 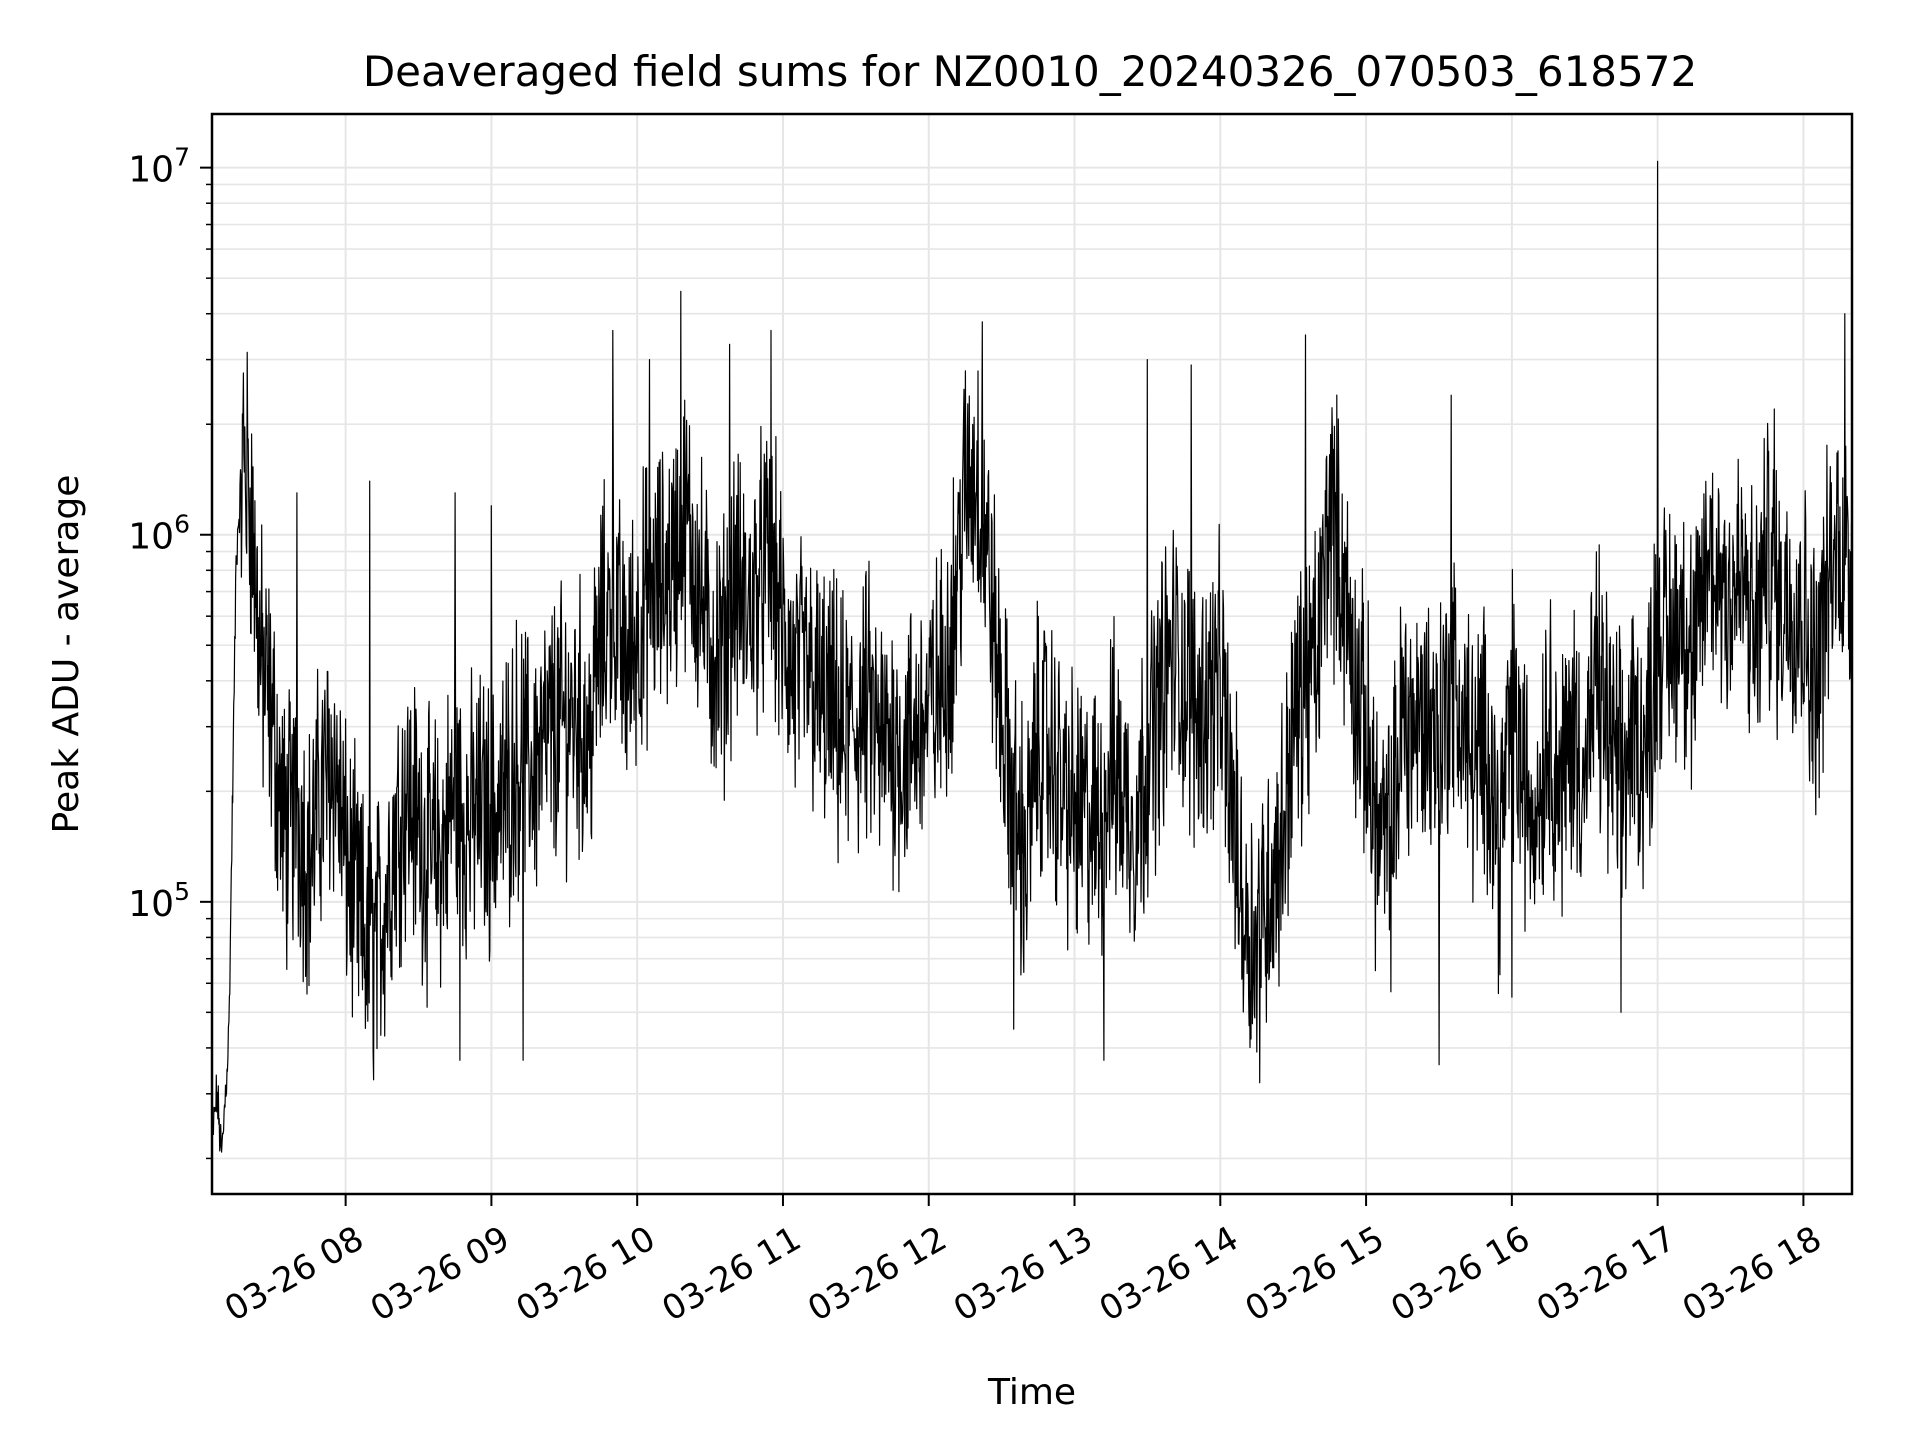 What do you see at coordinates (170, 651) in the screenshot?
I see `y-axis: 10⁵ 10⁶ 10⁷` at bounding box center [170, 651].